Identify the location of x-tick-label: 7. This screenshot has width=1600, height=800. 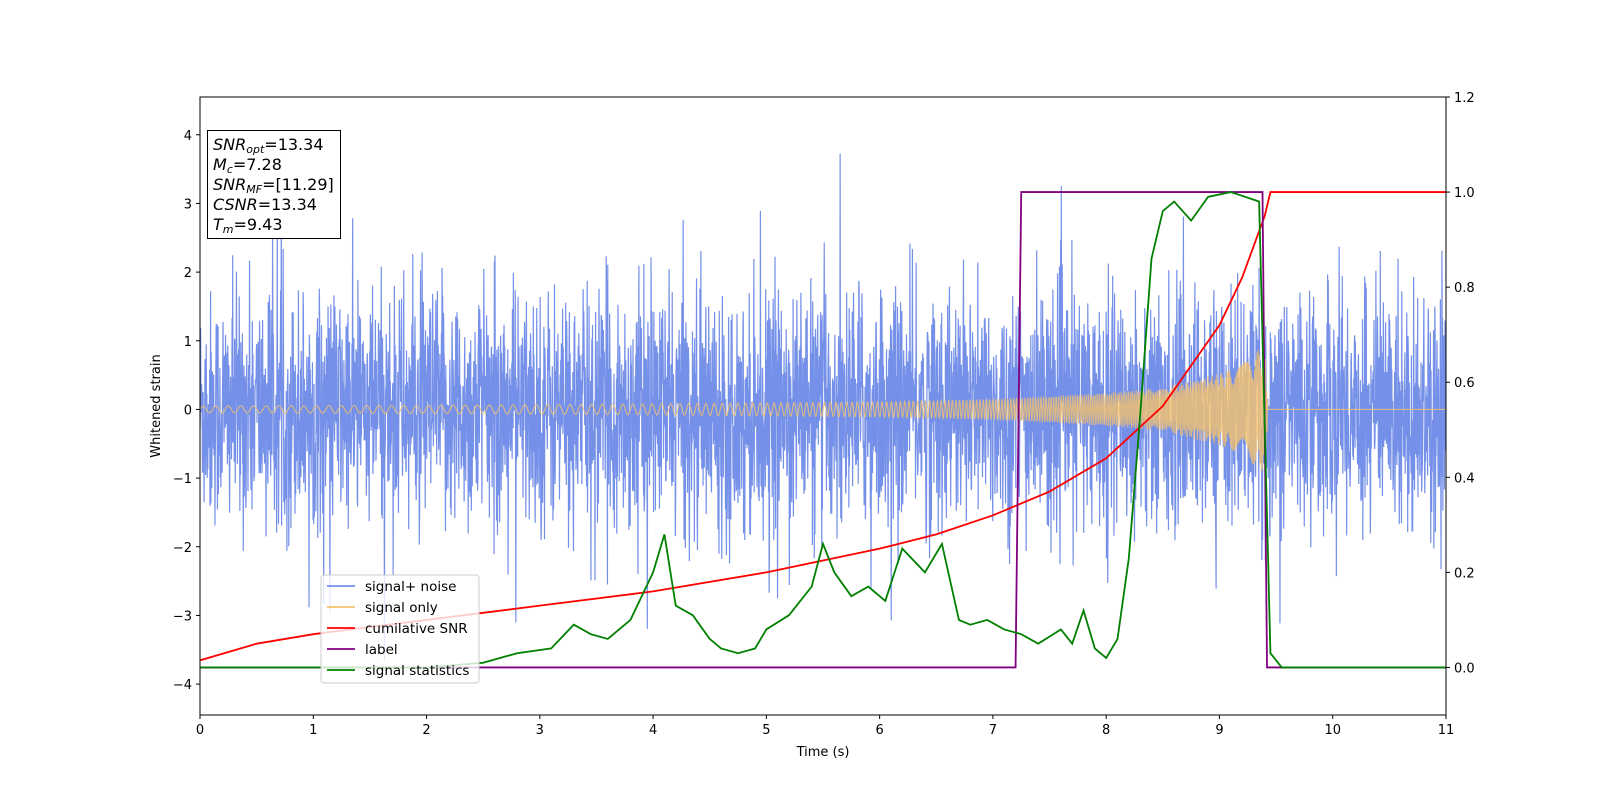
(993, 730).